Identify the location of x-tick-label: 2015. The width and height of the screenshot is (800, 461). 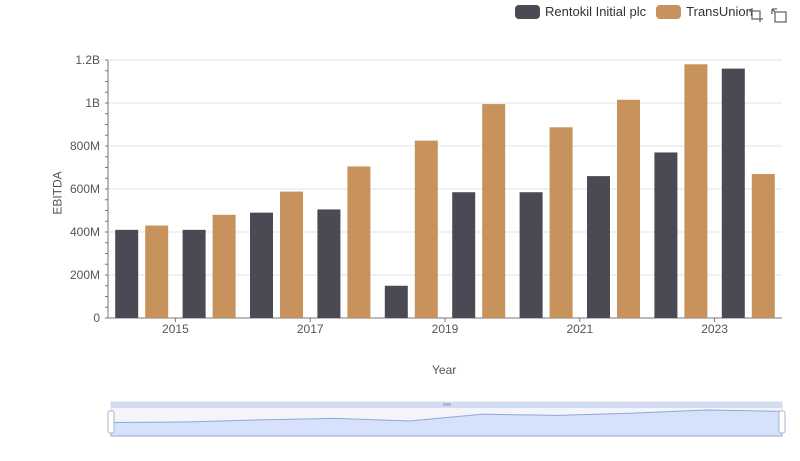
(175, 329).